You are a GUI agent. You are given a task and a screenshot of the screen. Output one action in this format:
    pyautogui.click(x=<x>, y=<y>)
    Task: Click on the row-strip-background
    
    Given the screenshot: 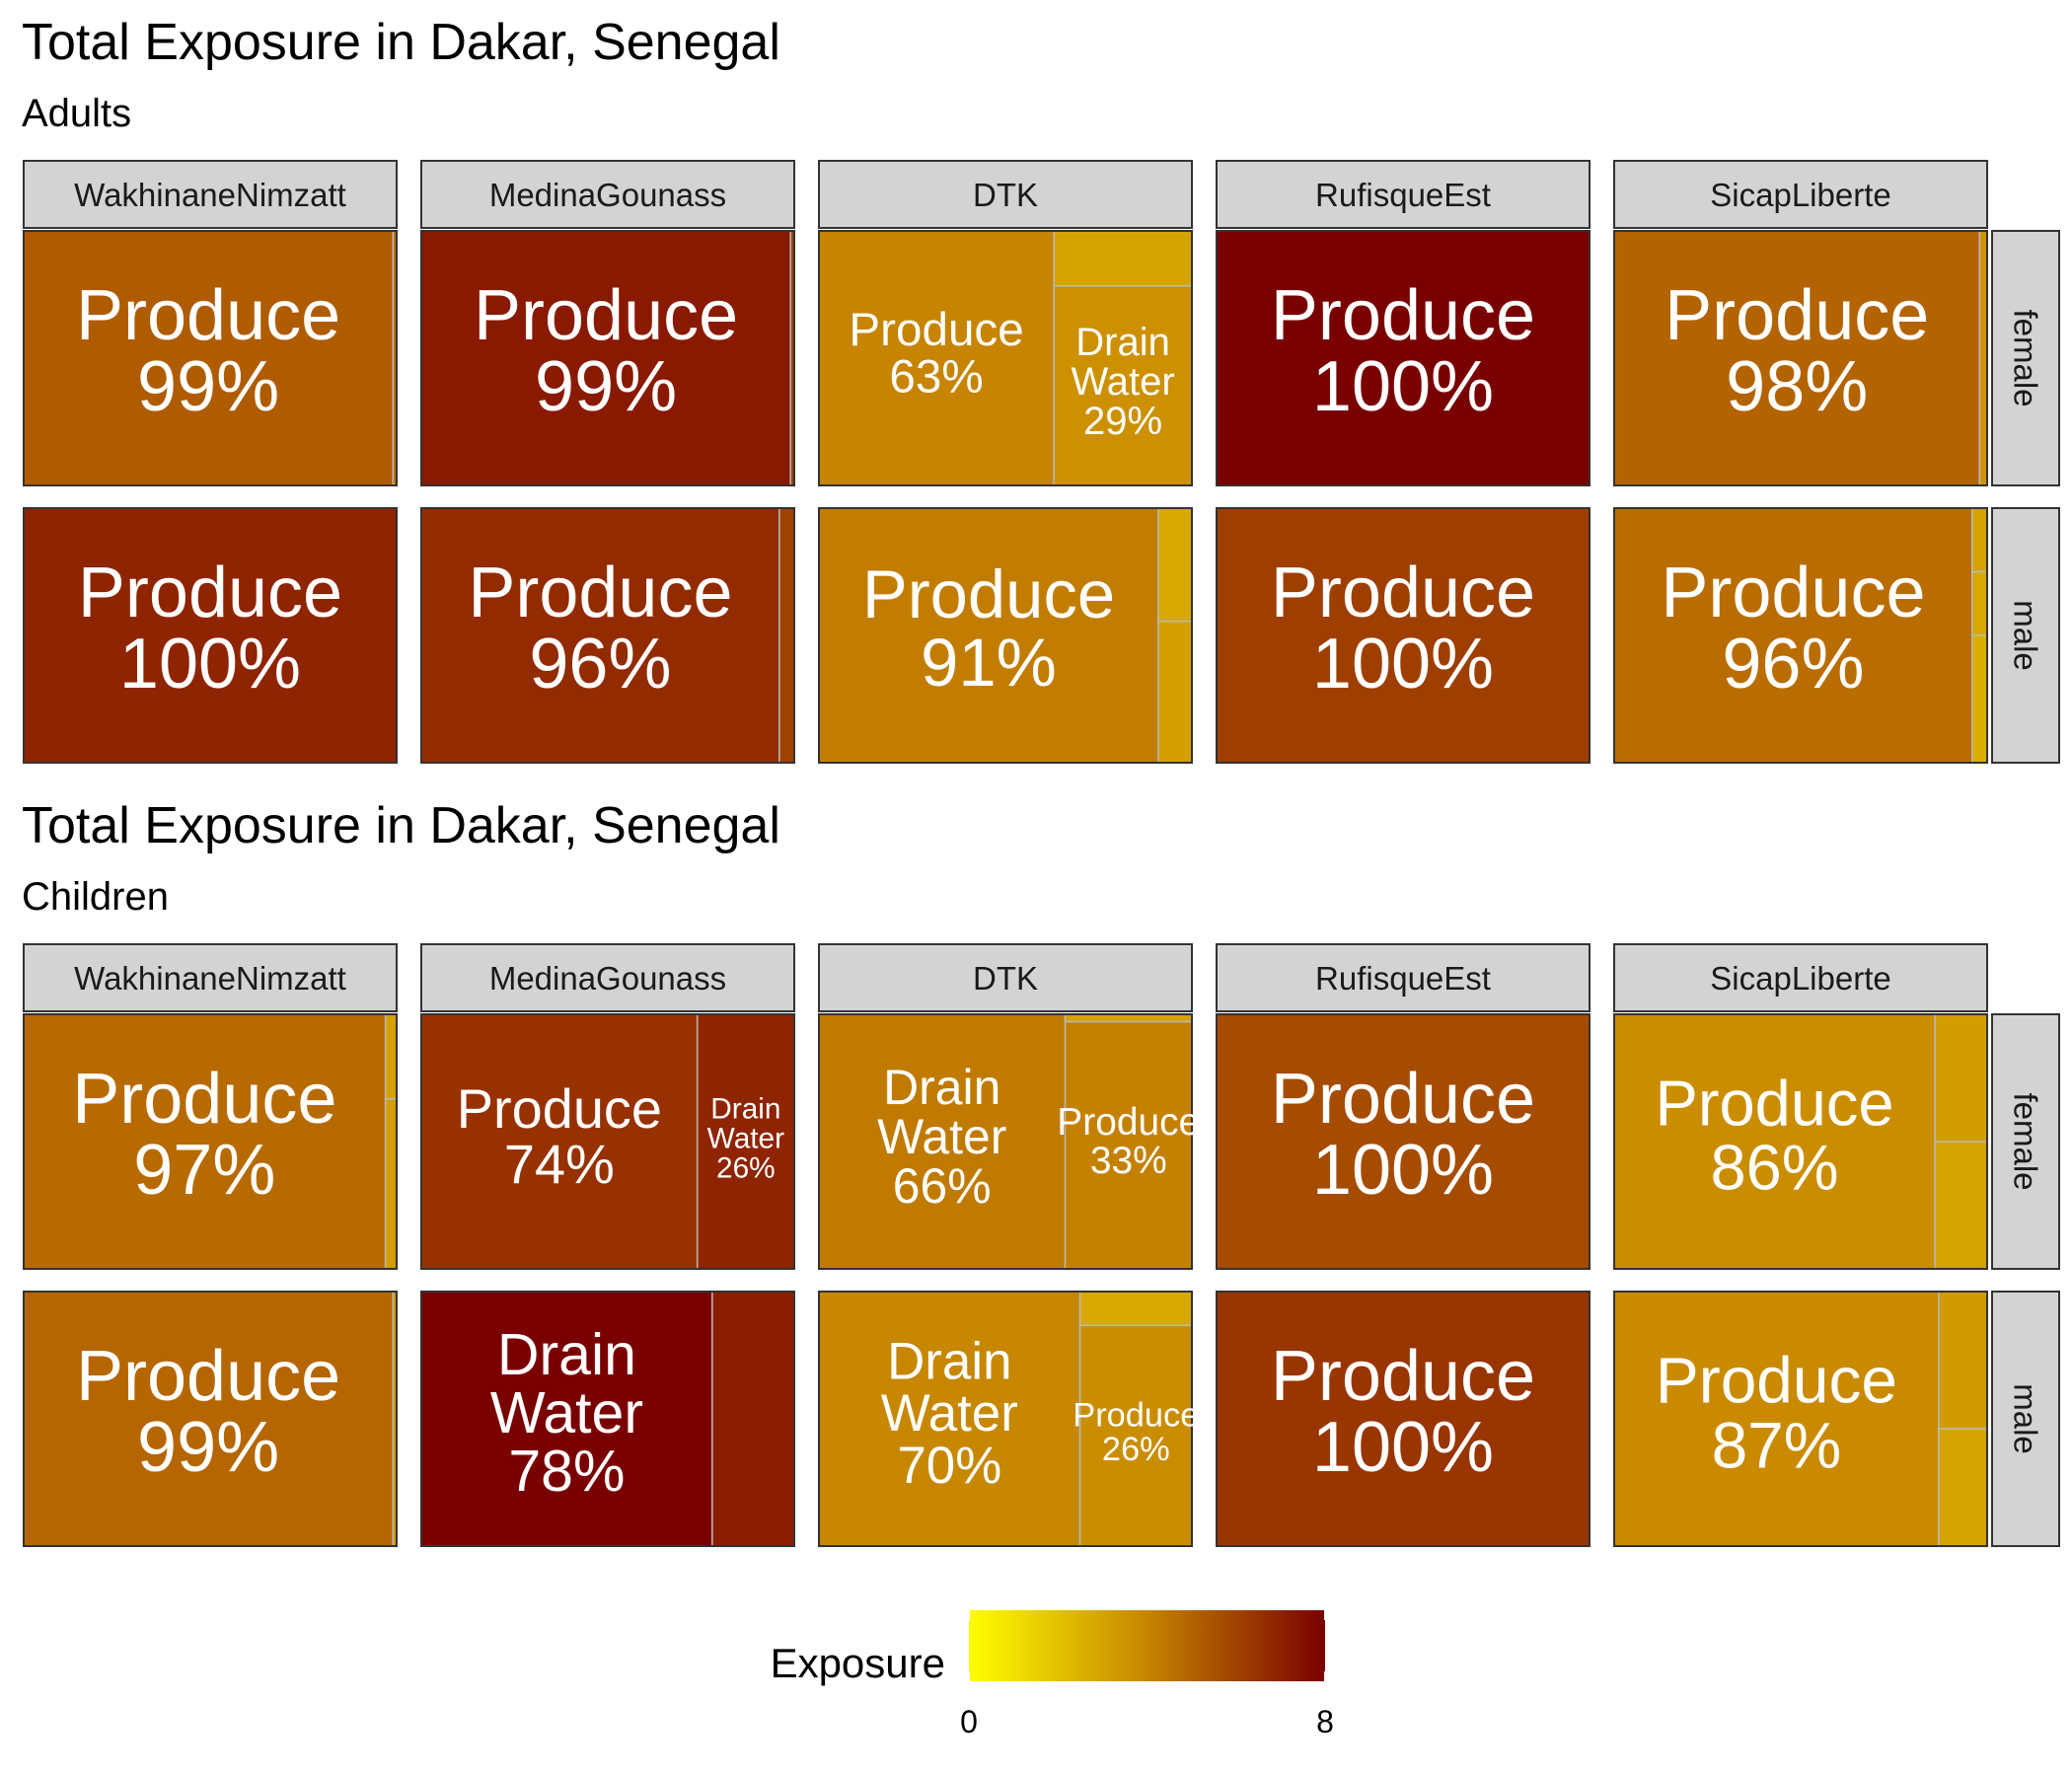 What is the action you would take?
    pyautogui.click(x=2025, y=358)
    